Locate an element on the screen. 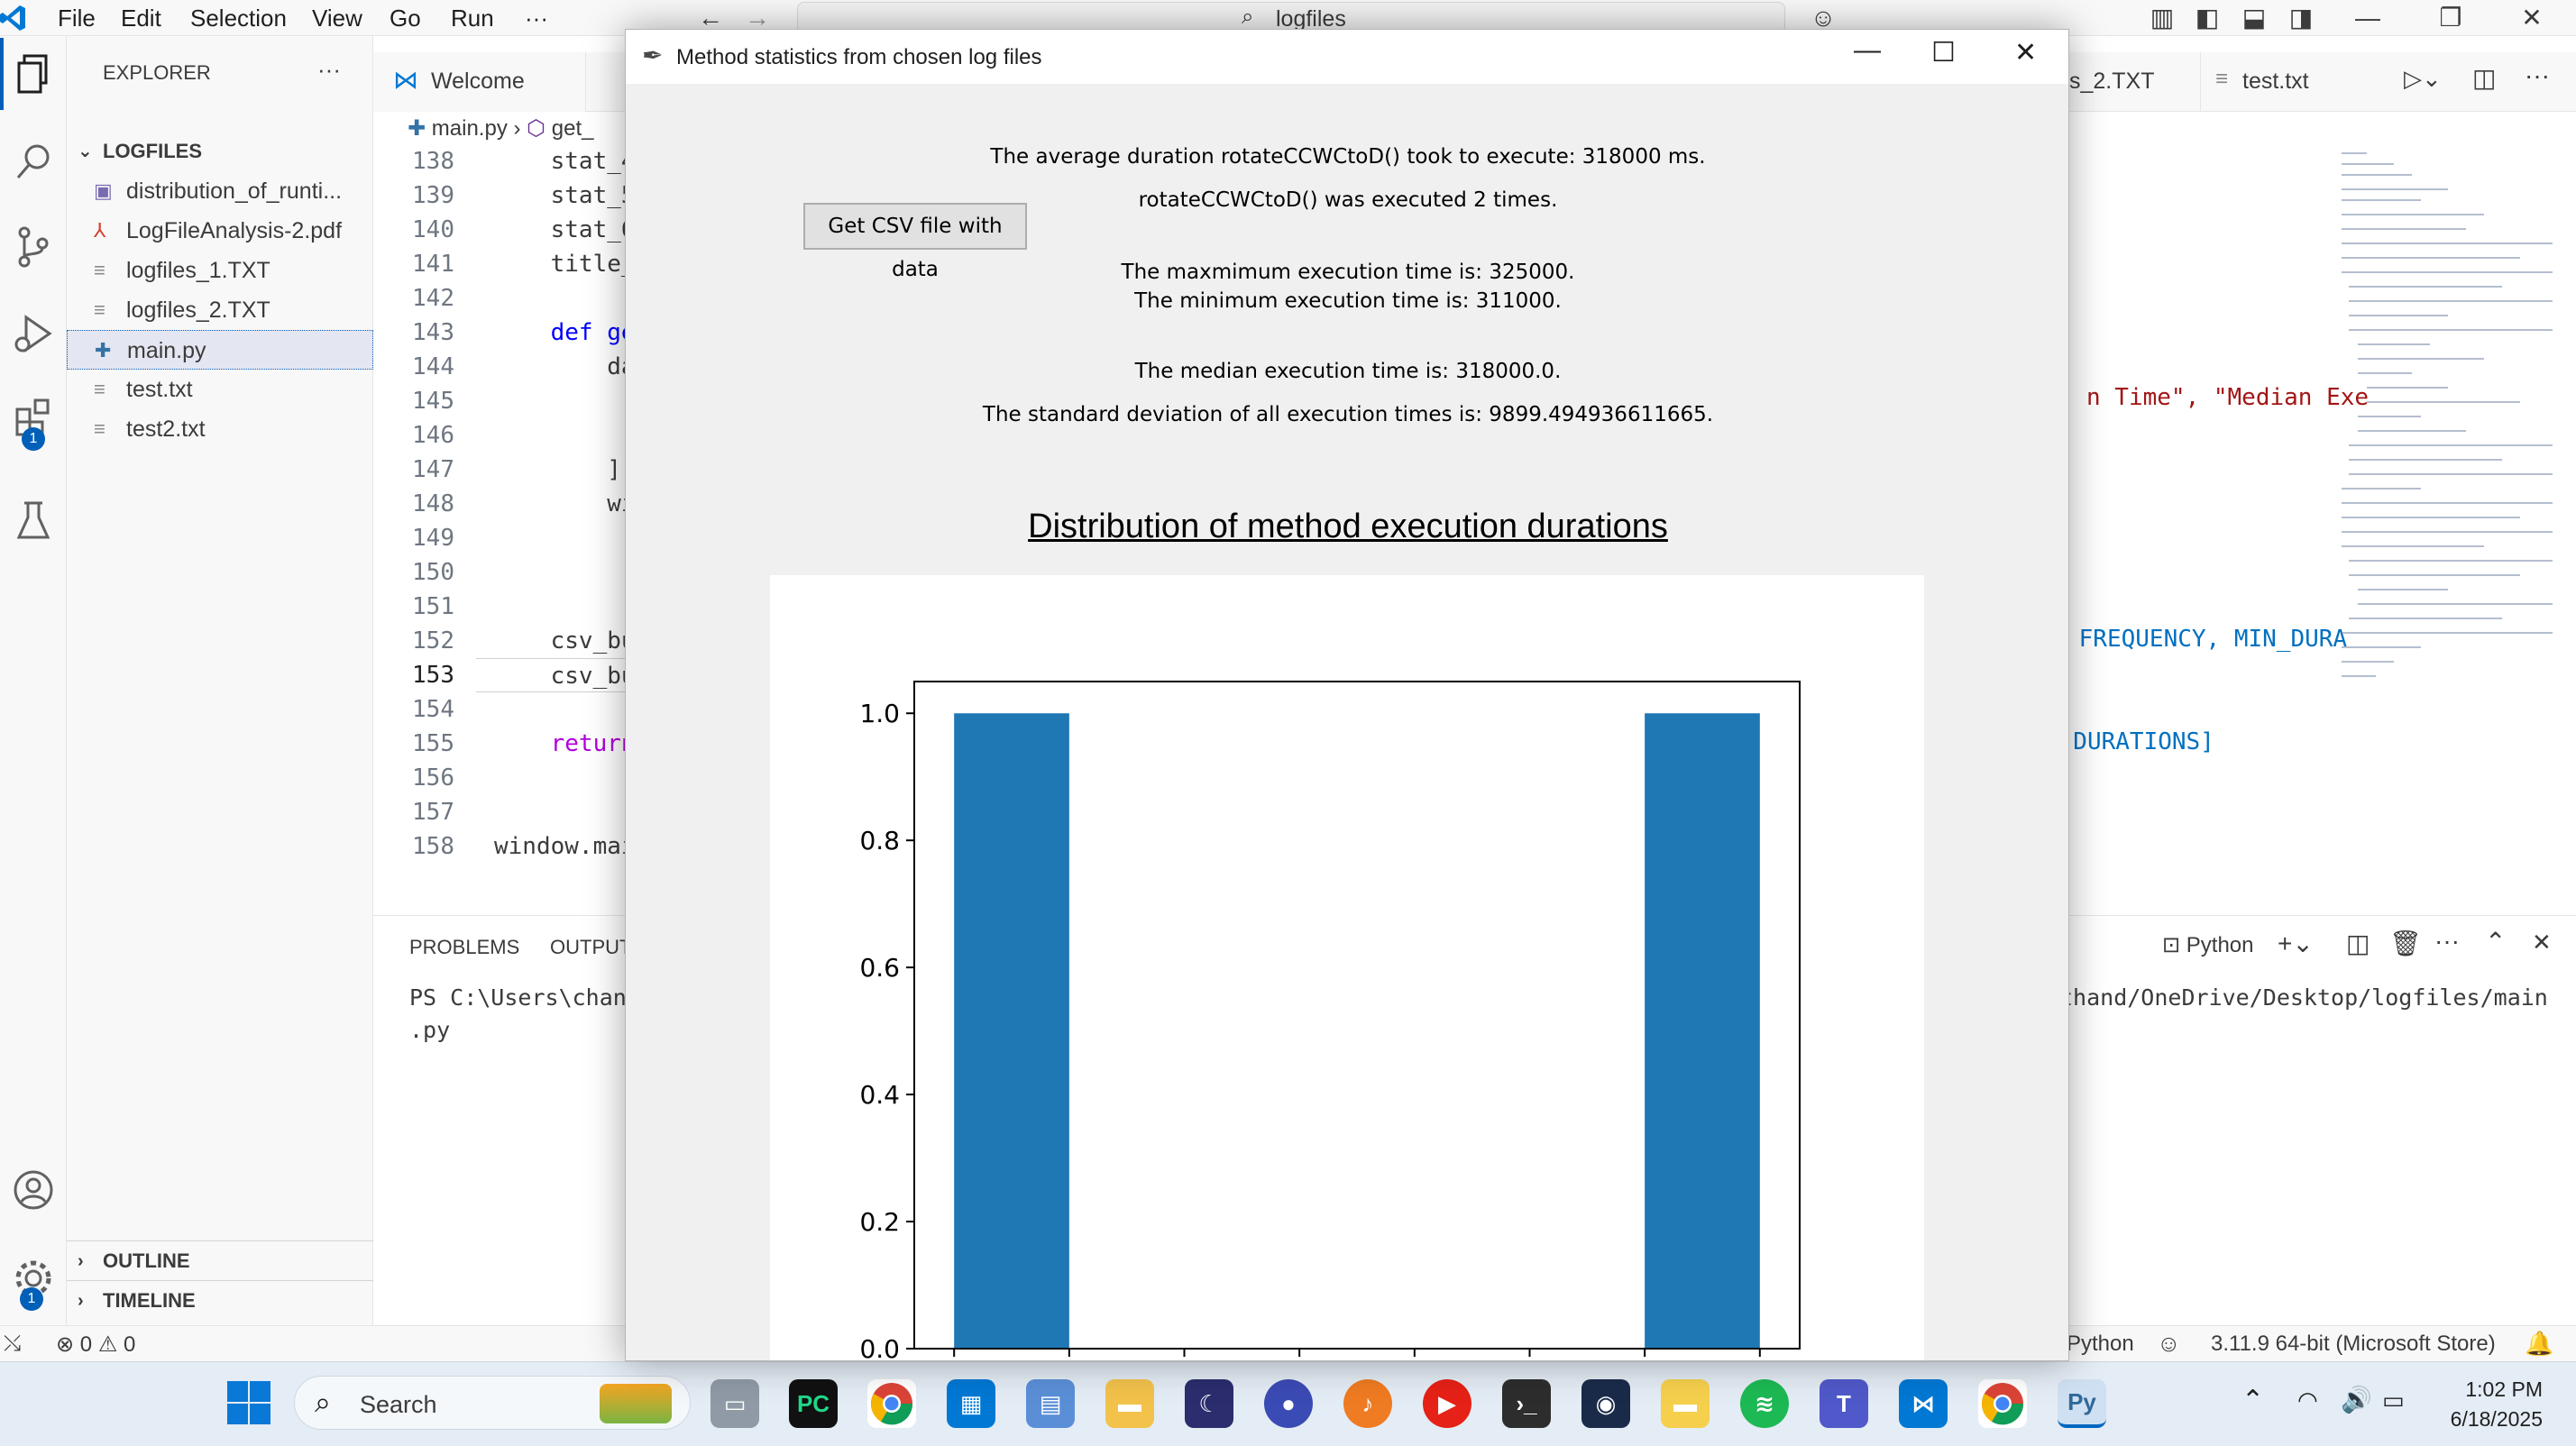  file-logfiles-2: ≡ logfiles_2.TXT is located at coordinates (220, 310).